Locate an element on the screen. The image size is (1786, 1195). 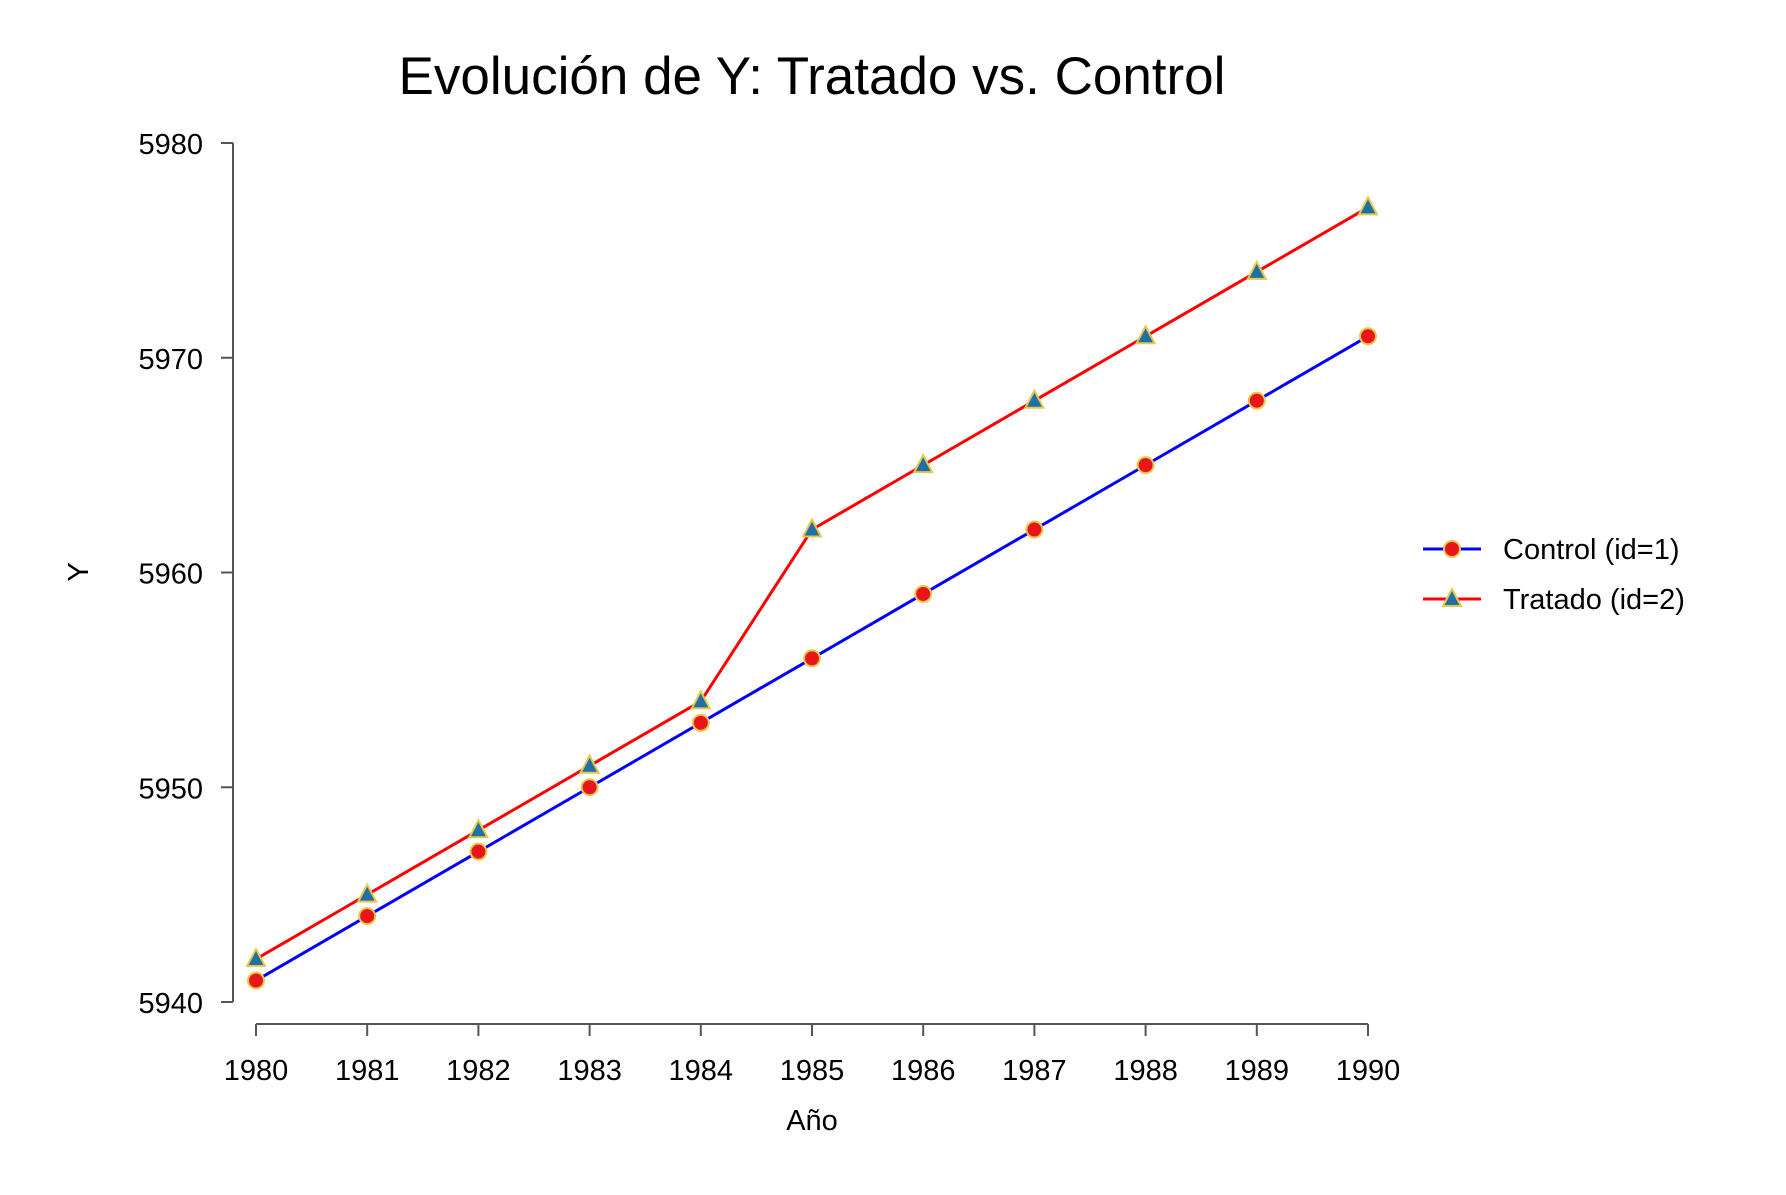
x-tick-label: 1983 is located at coordinates (589, 1071).